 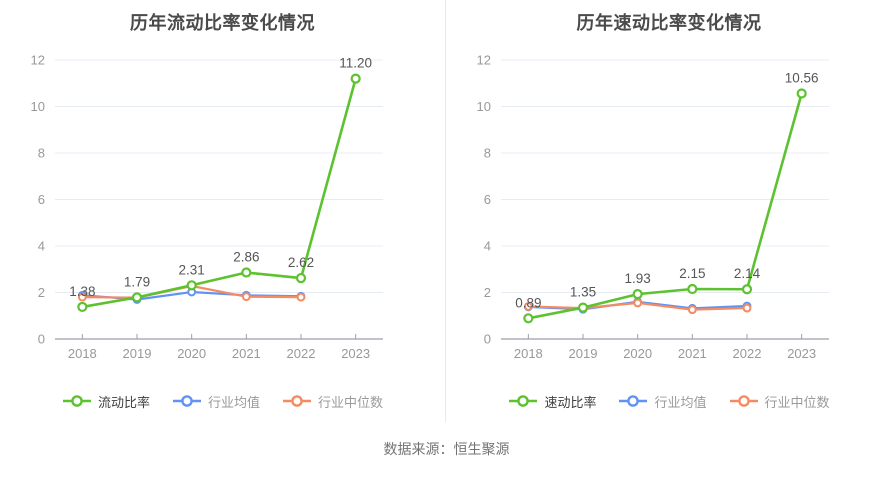 What do you see at coordinates (301, 262) in the screenshot?
I see `value-label: 2.62` at bounding box center [301, 262].